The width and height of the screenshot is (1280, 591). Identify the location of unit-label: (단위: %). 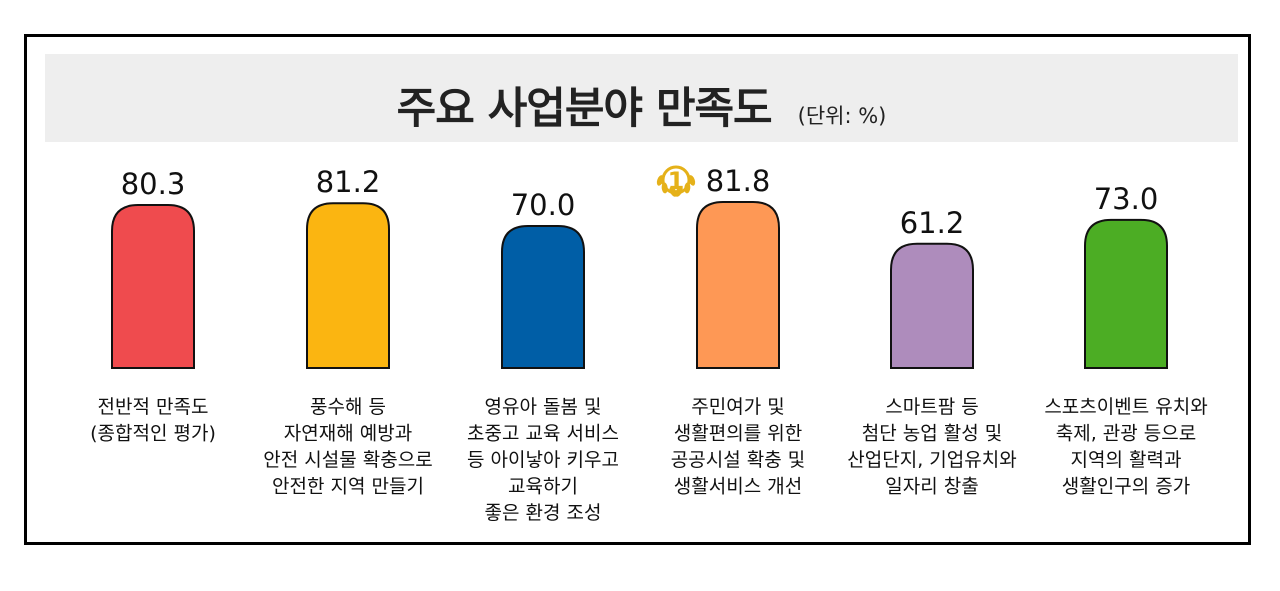
(842, 116).